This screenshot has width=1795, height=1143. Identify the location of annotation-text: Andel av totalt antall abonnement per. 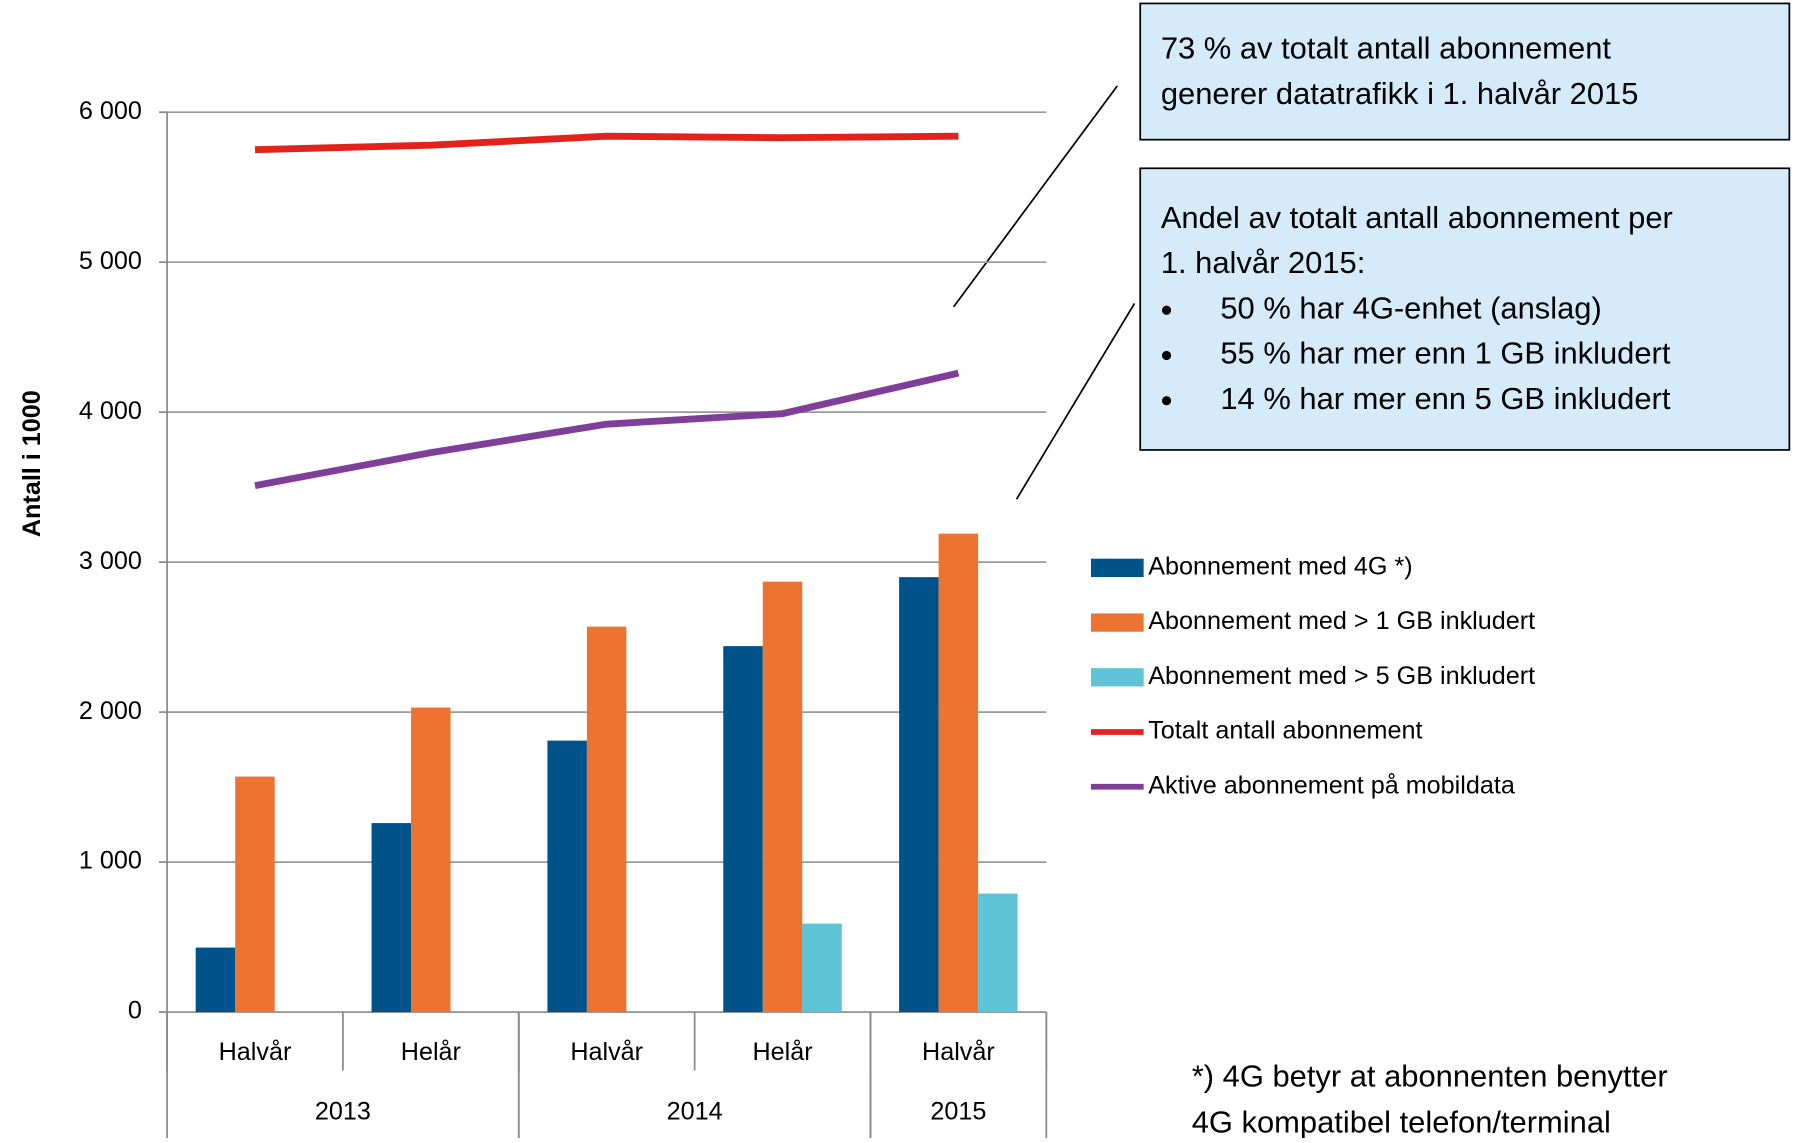
(1417, 217).